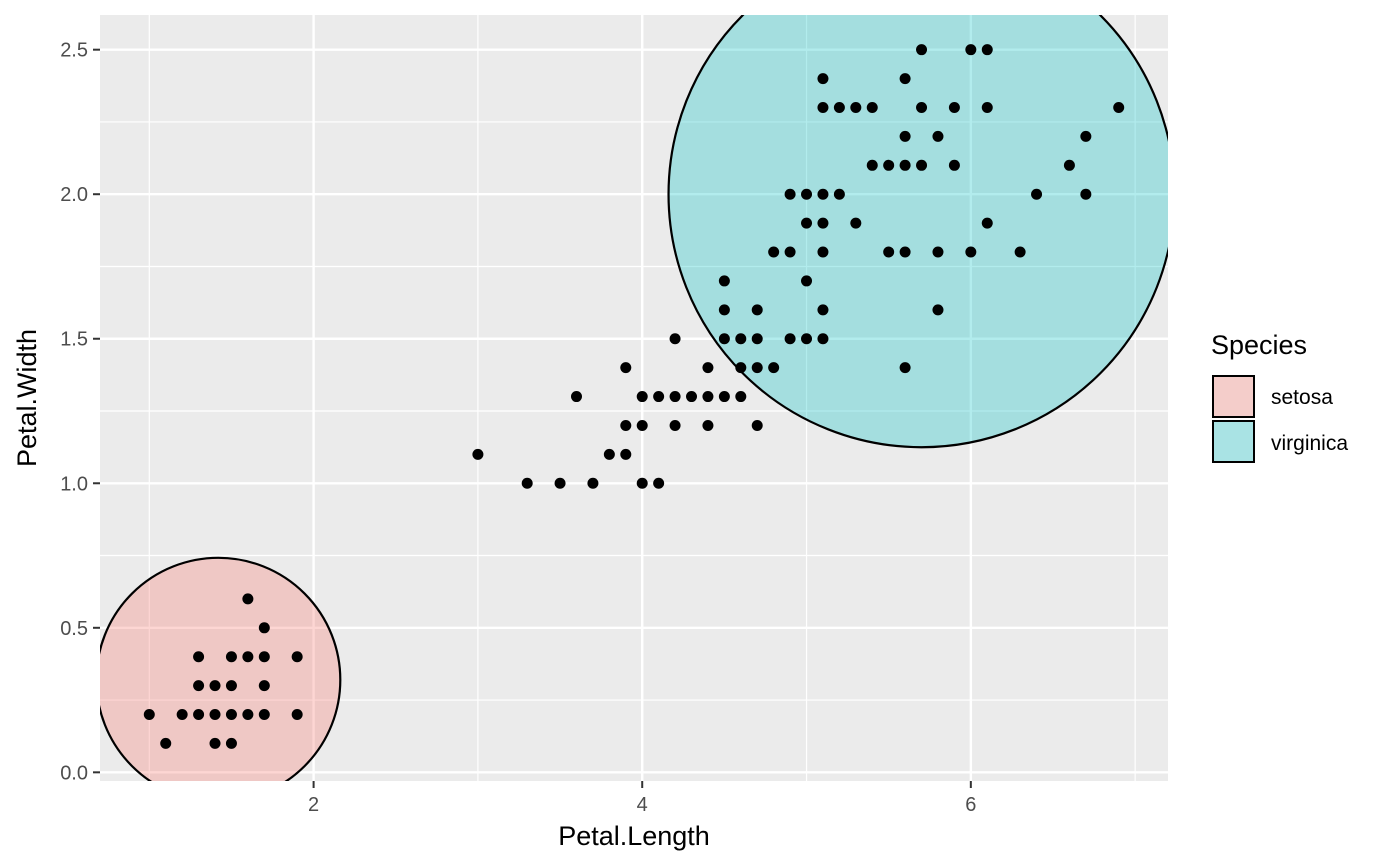  I want to click on y-tick-label: 2.5, so click(74, 51).